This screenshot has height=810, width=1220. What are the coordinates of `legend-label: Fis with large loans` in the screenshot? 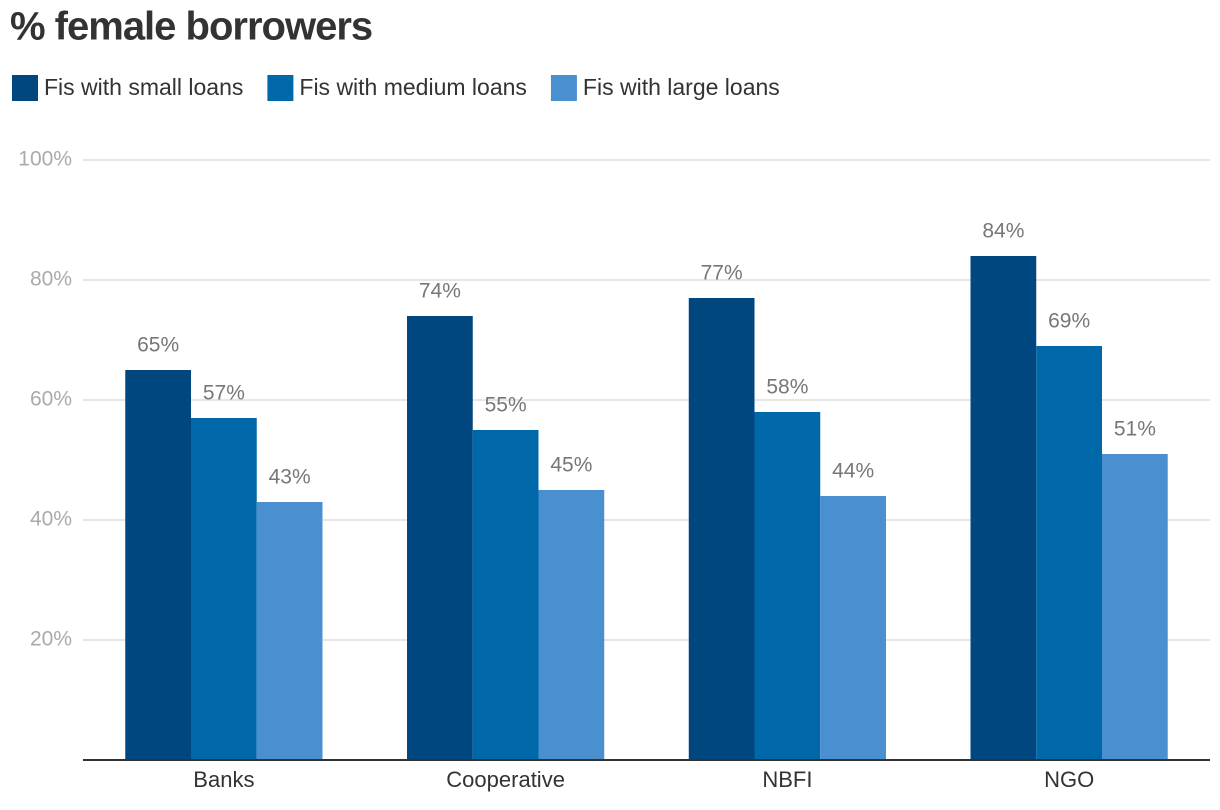 It's located at (681, 87).